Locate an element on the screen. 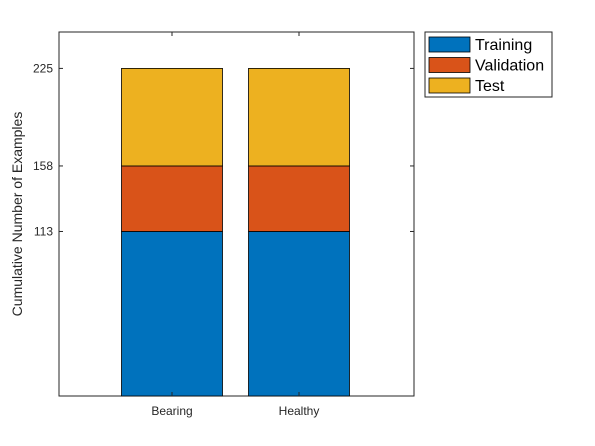  x-tick-label-healthy: Healthy is located at coordinates (299, 411).